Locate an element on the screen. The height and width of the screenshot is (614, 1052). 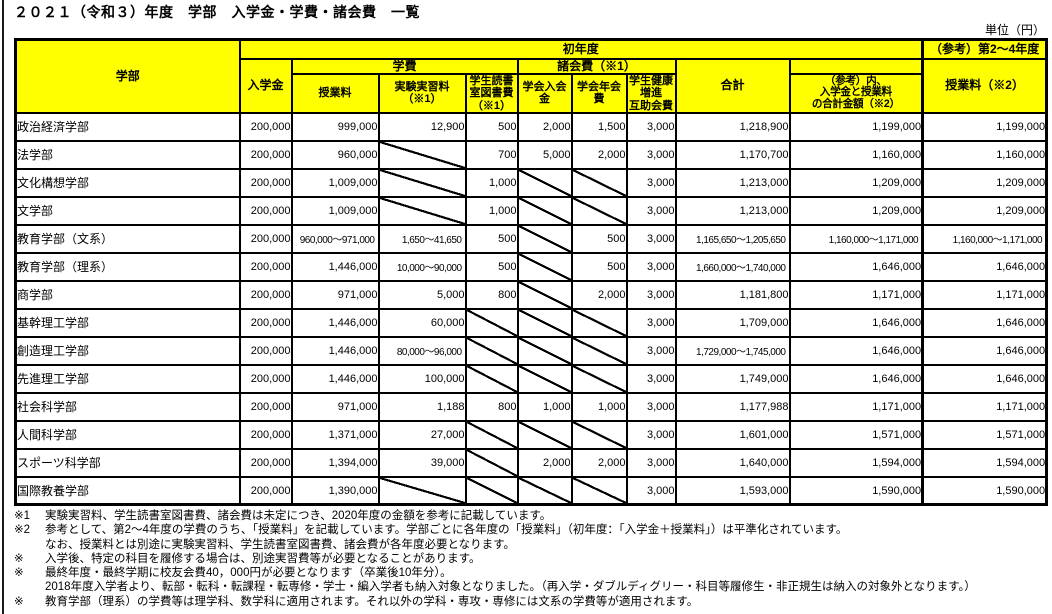
total-value: 1,165,650～1,205,650 is located at coordinates (732, 238).